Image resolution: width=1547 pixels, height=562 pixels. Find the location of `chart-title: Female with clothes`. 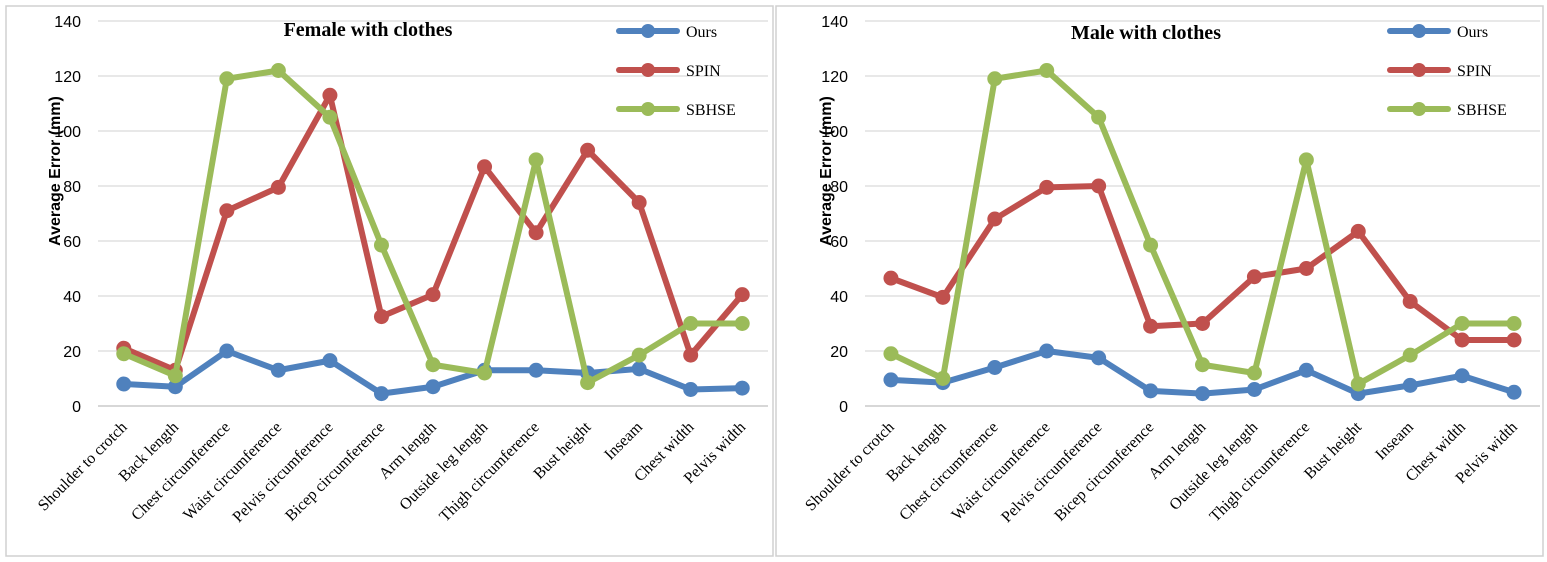

chart-title: Female with clothes is located at coordinates (368, 30).